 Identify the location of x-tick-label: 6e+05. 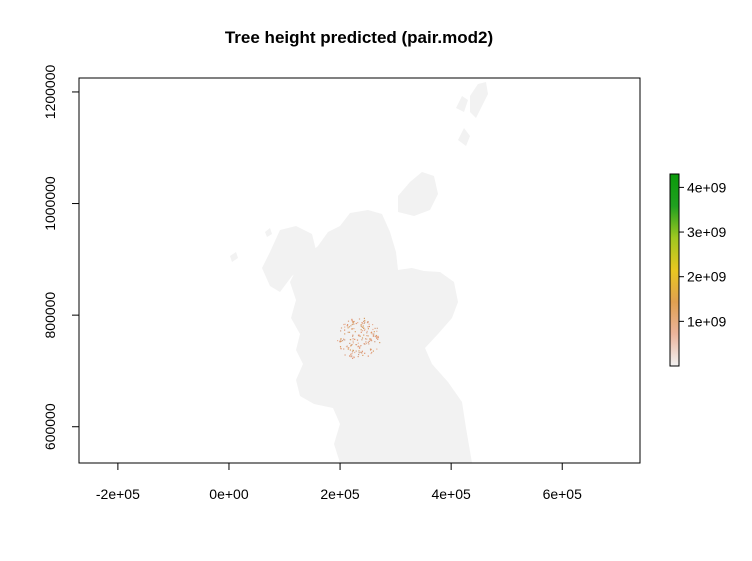
(563, 494).